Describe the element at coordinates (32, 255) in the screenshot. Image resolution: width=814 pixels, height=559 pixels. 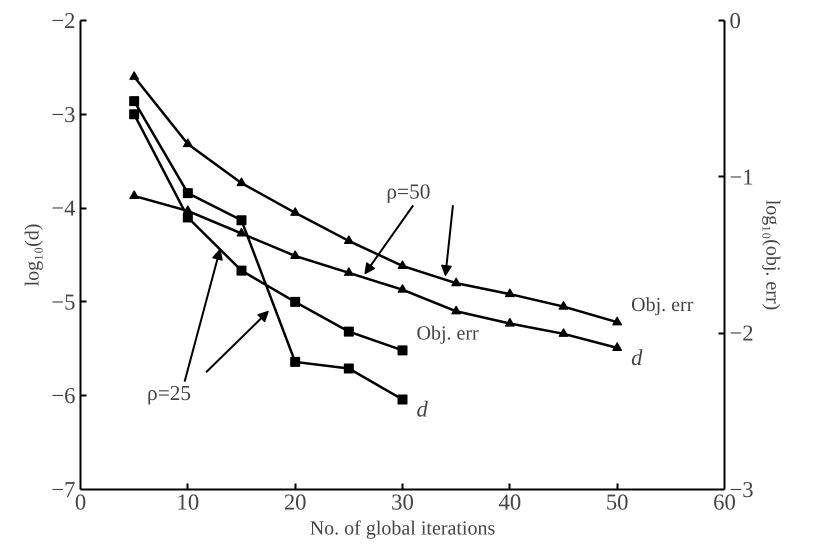
I see `y-axis-title: log₁₀(d)` at that location.